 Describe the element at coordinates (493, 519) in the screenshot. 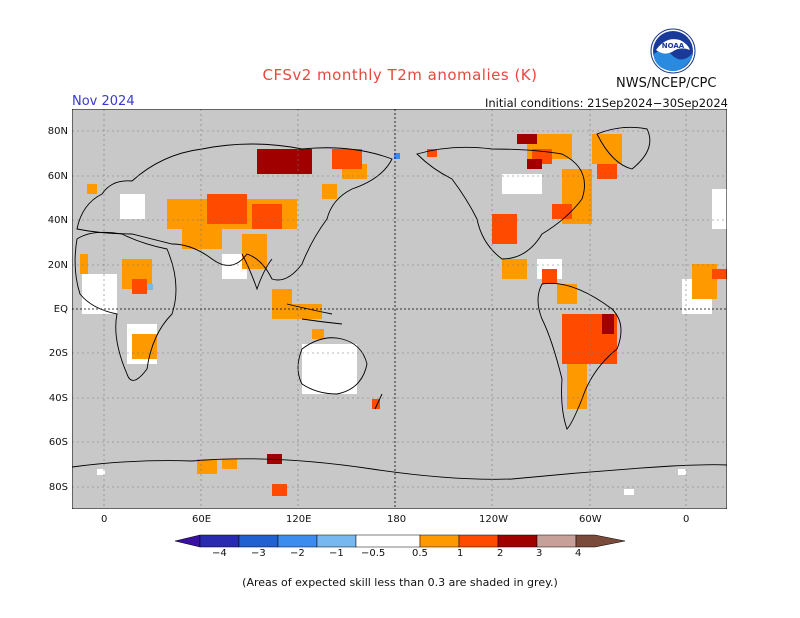

I see `x-tick: 120W` at that location.